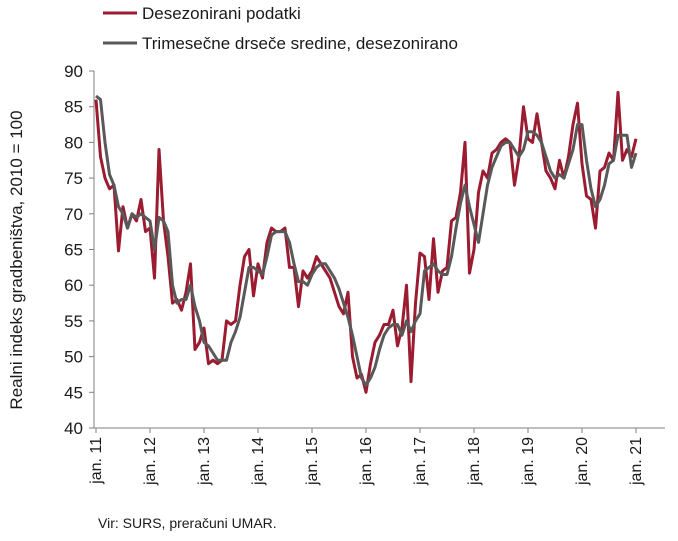 This screenshot has width=678, height=541. Describe the element at coordinates (73, 428) in the screenshot. I see `y-tick-label: 40` at that location.